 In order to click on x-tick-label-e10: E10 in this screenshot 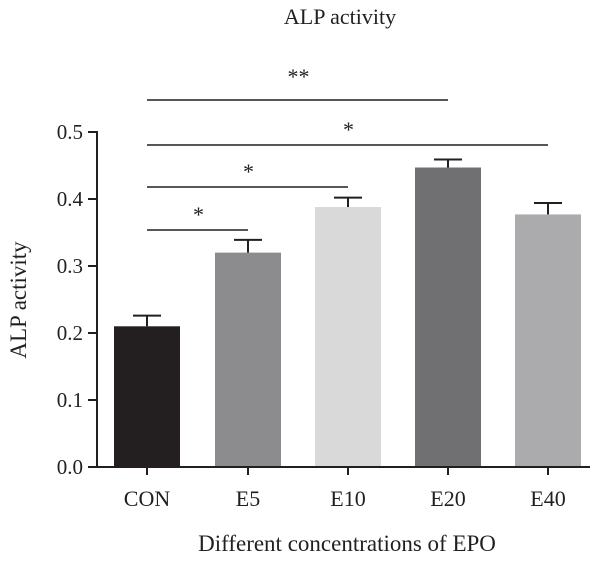, I will do `click(347, 498)`.